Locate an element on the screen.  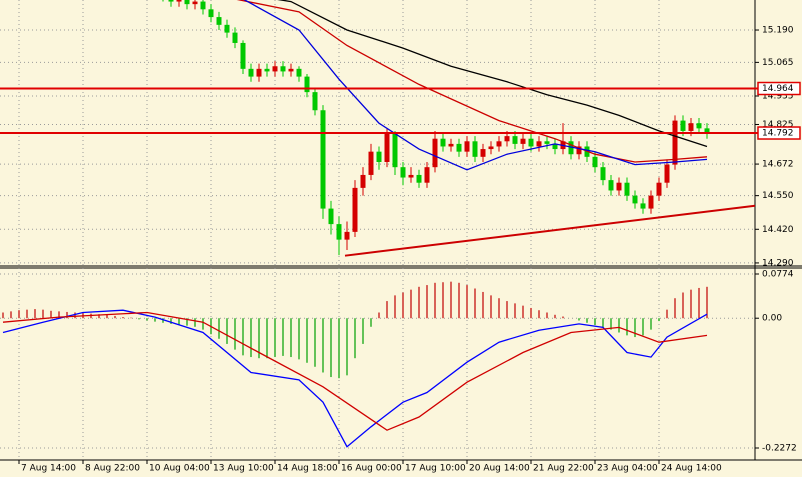
x-tick-label: 8 Aug 22:00 is located at coordinates (112, 469).